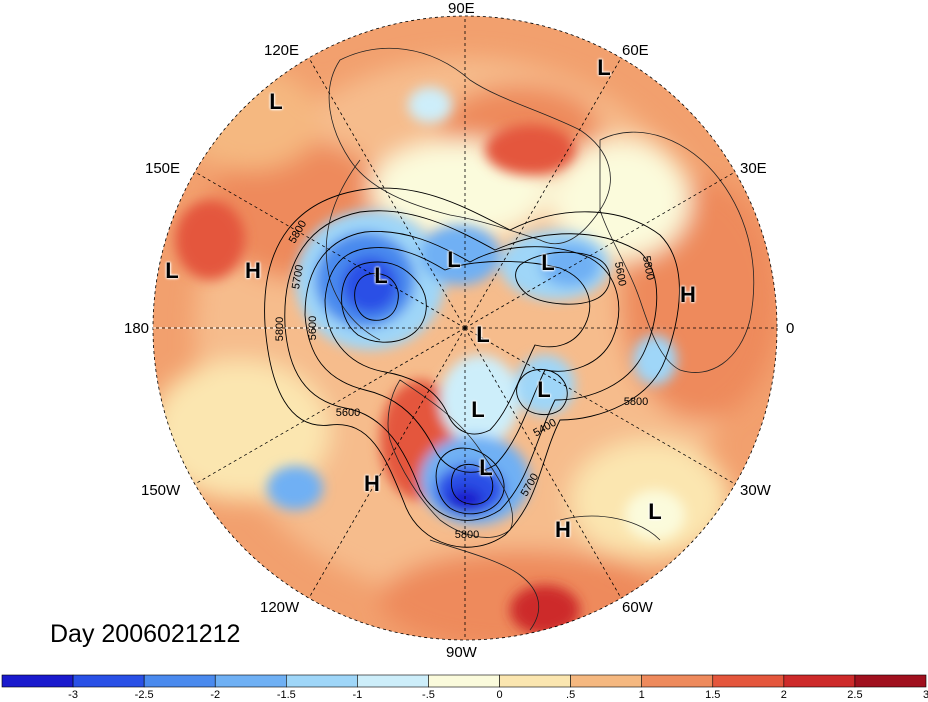 The height and width of the screenshot is (702, 928). What do you see at coordinates (790, 328) in the screenshot?
I see `lon-label-0: 0` at bounding box center [790, 328].